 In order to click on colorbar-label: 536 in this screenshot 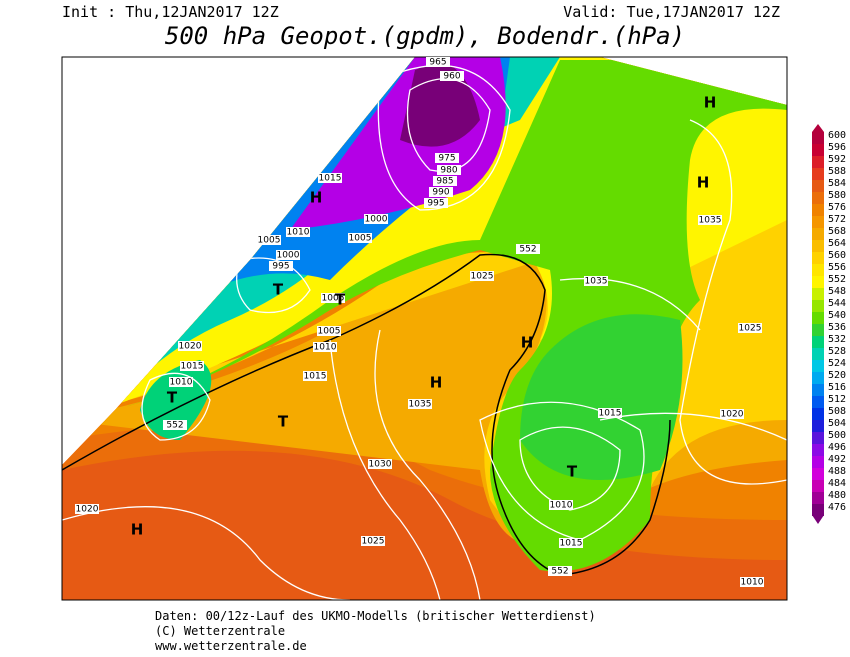, I will do `click(837, 327)`.